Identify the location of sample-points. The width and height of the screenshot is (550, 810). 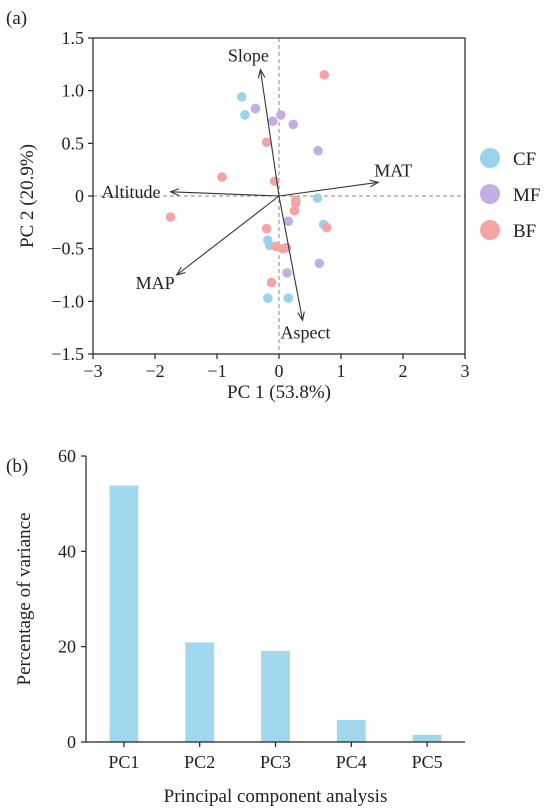
(248, 186).